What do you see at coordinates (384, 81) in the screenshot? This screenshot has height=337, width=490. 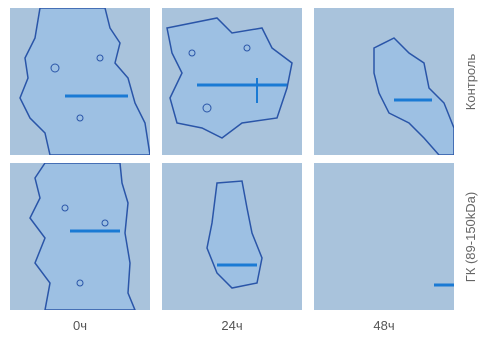 I see `panel-control-48h` at bounding box center [384, 81].